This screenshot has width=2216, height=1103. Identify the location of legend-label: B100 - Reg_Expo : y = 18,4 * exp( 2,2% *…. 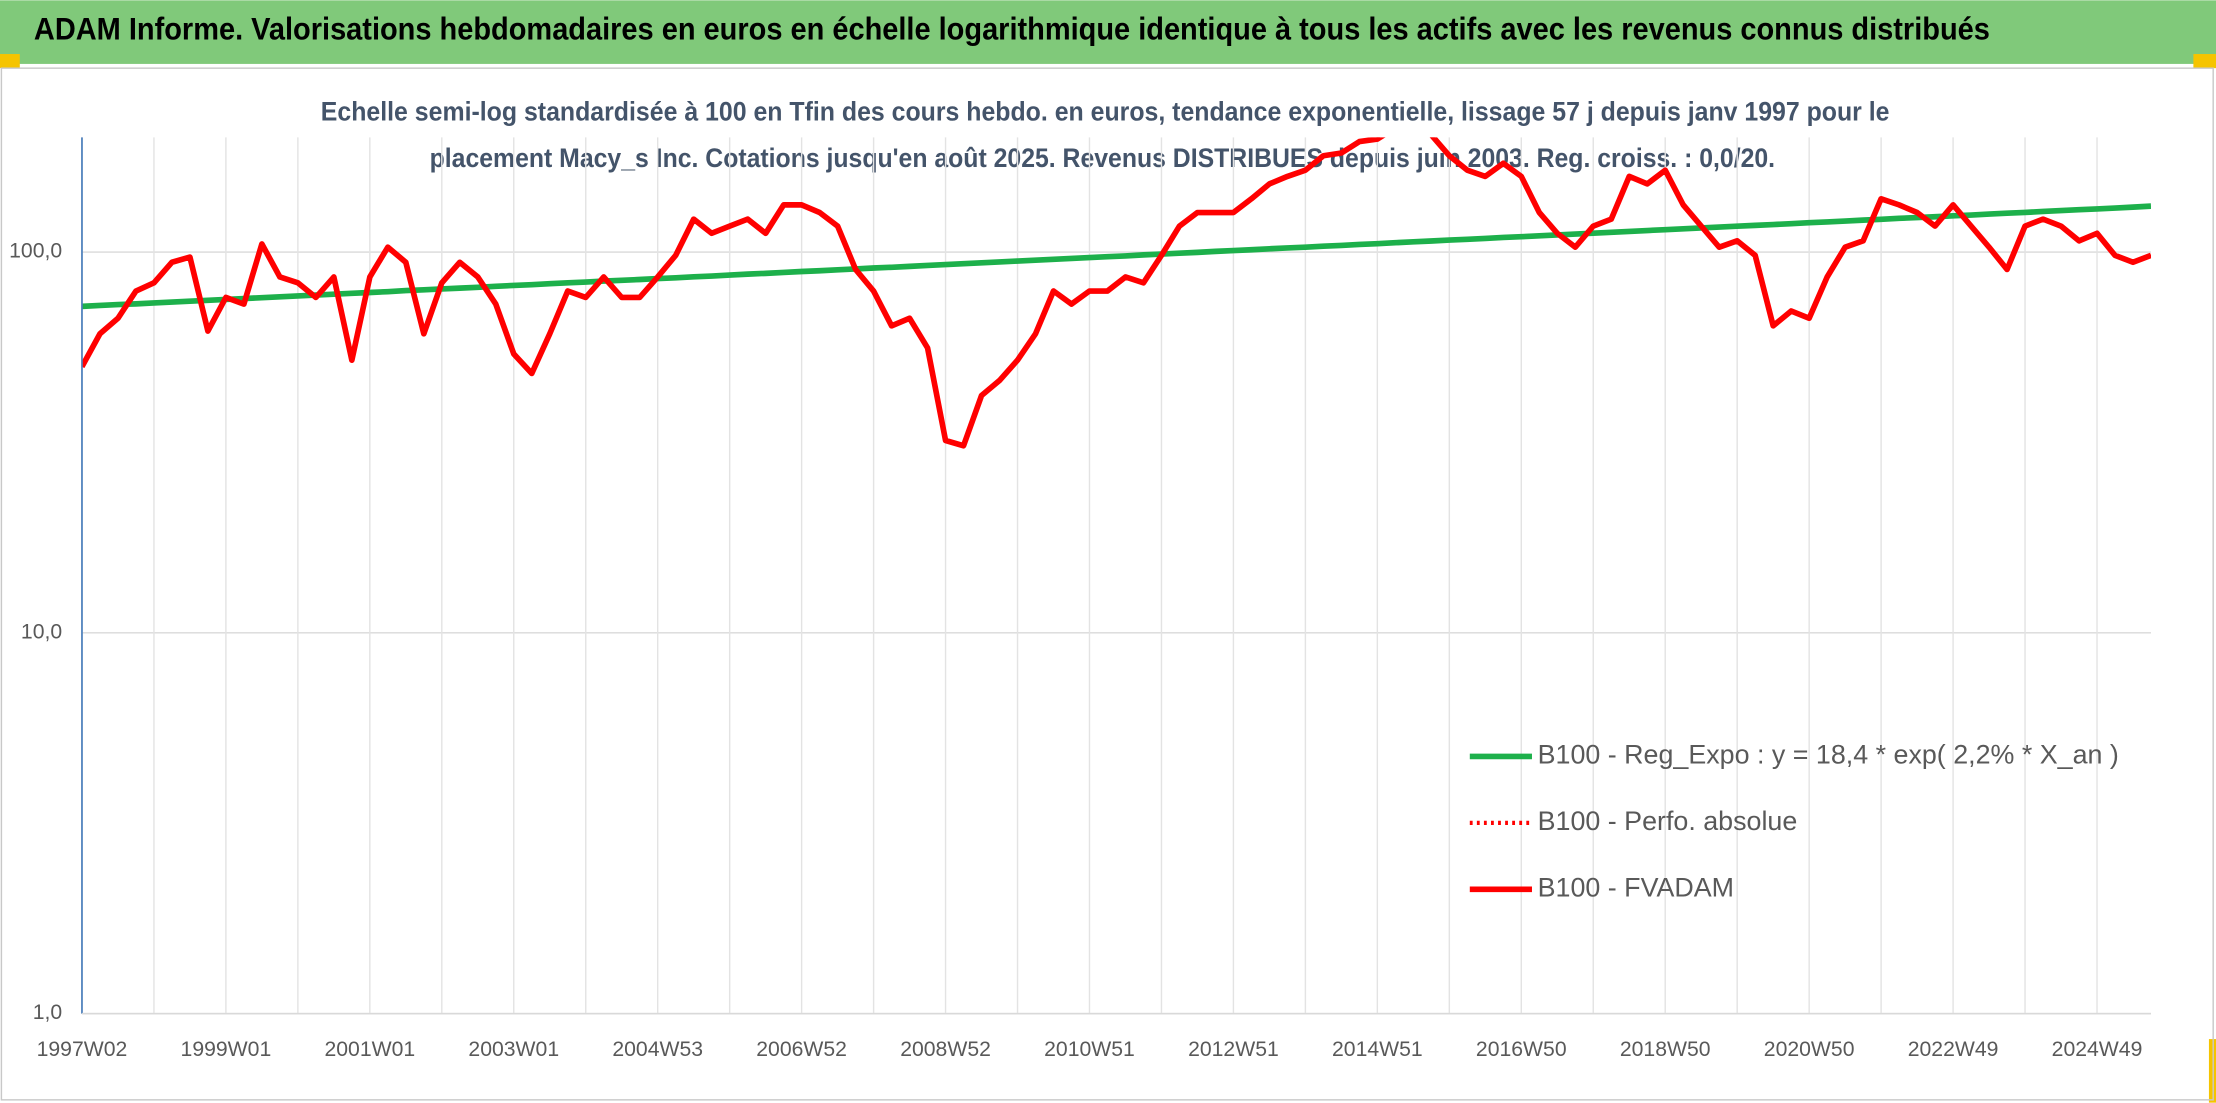
(1828, 755).